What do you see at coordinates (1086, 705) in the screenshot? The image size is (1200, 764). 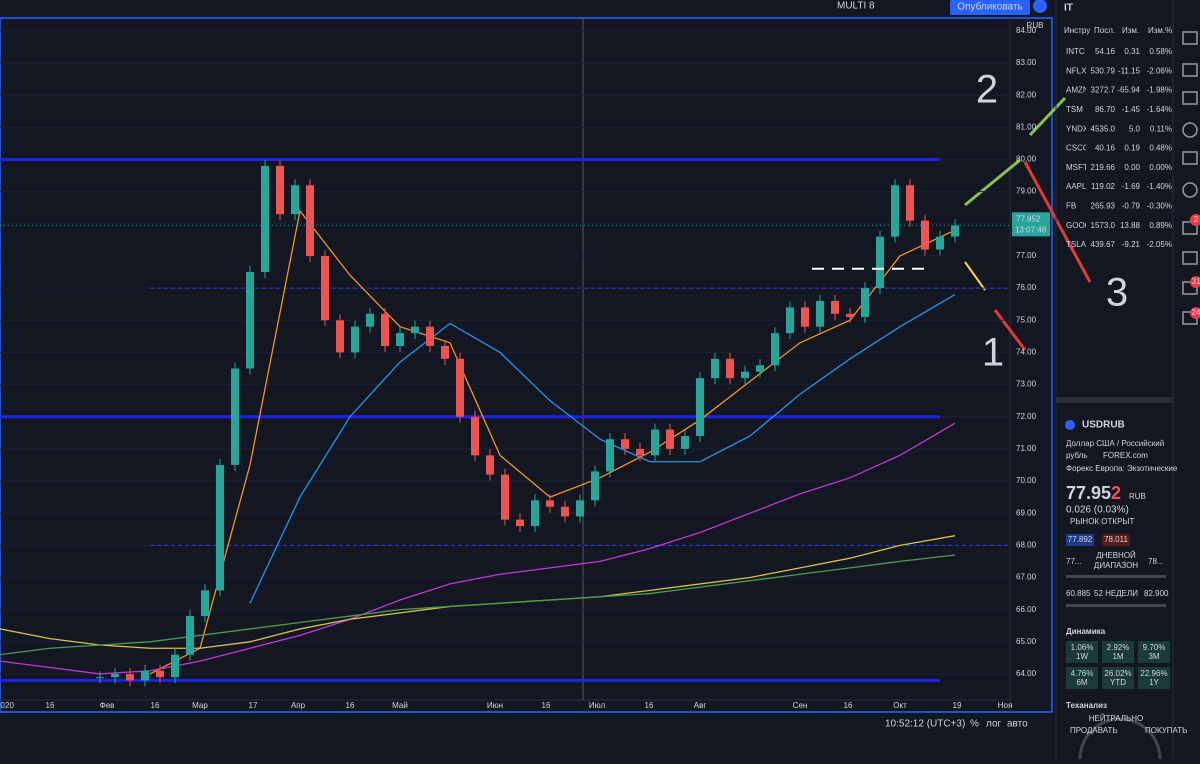 I see `tech-title: Теханализ` at bounding box center [1086, 705].